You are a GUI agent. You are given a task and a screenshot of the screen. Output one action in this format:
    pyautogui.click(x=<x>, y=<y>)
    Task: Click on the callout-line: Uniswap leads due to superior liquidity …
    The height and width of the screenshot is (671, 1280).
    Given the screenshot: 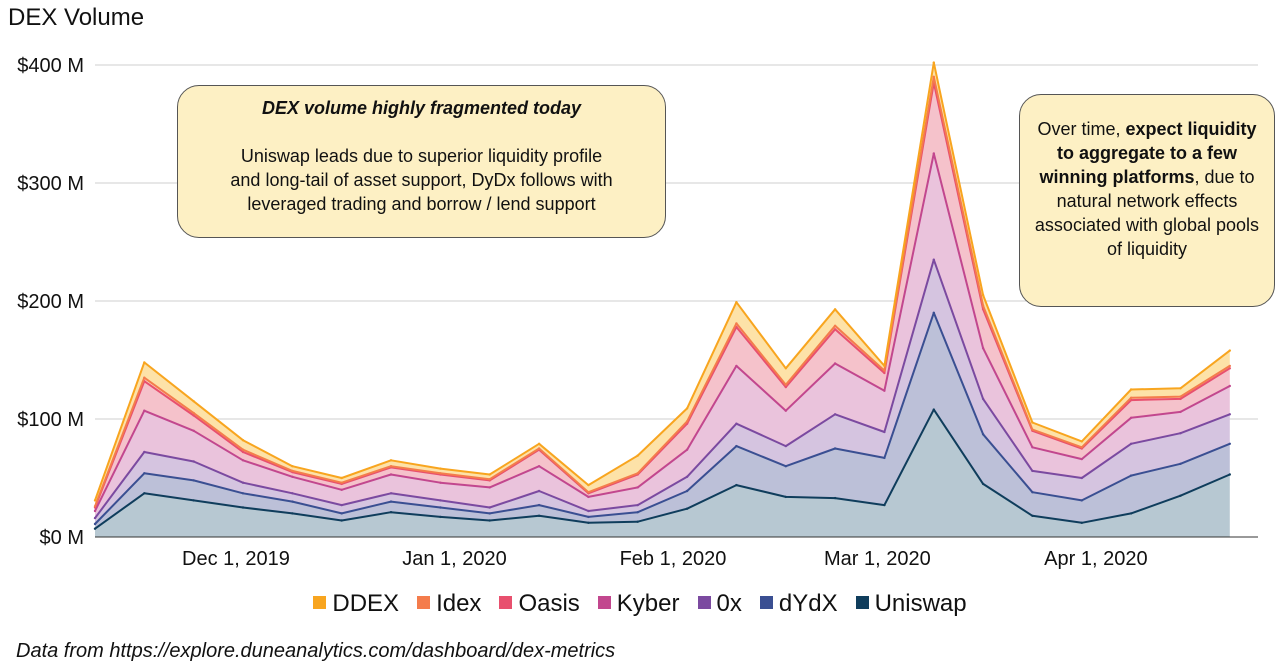 What is the action you would take?
    pyautogui.click(x=421, y=156)
    